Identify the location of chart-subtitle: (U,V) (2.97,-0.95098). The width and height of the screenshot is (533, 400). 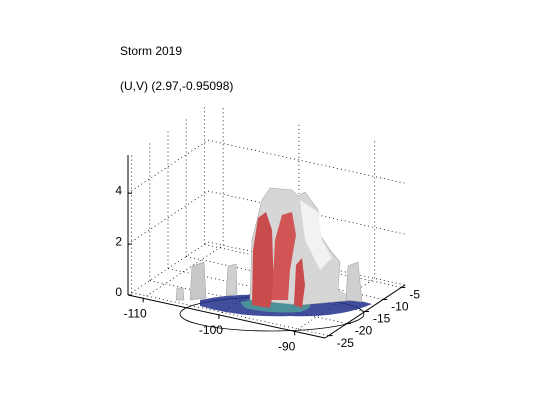
(176, 86).